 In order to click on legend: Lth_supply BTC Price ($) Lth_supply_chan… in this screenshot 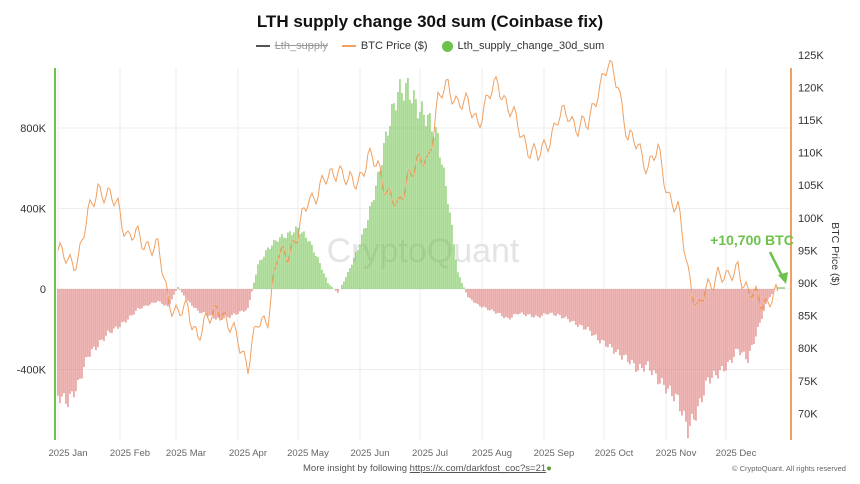, I will do `click(430, 46)`.